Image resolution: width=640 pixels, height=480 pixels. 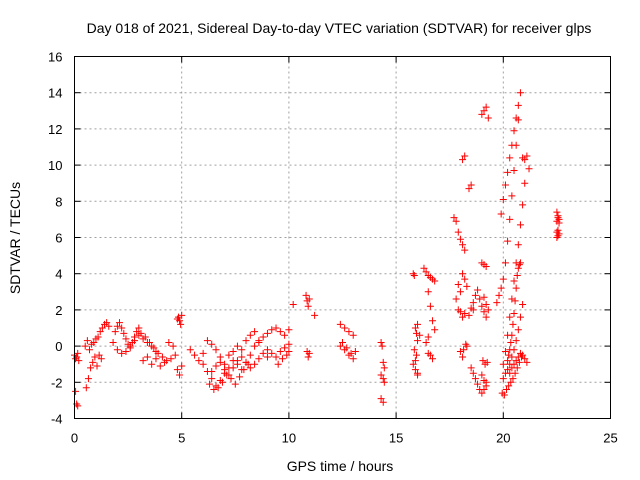 I want to click on x-tick-label: 25, so click(x=610, y=438).